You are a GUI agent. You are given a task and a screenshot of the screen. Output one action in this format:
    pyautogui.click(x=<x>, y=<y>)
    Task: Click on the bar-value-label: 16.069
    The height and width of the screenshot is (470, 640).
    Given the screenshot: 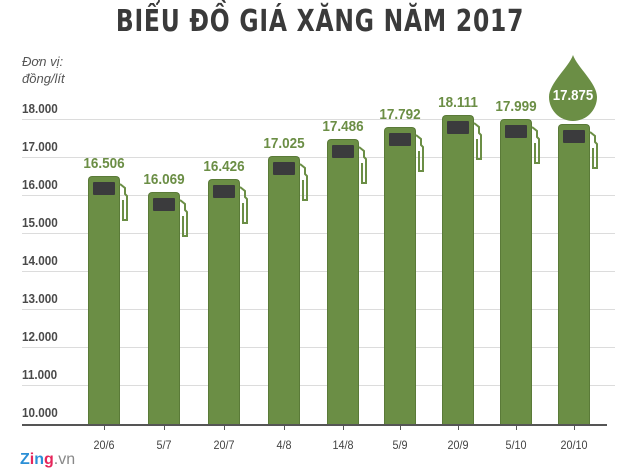 What is the action you would take?
    pyautogui.click(x=164, y=179)
    